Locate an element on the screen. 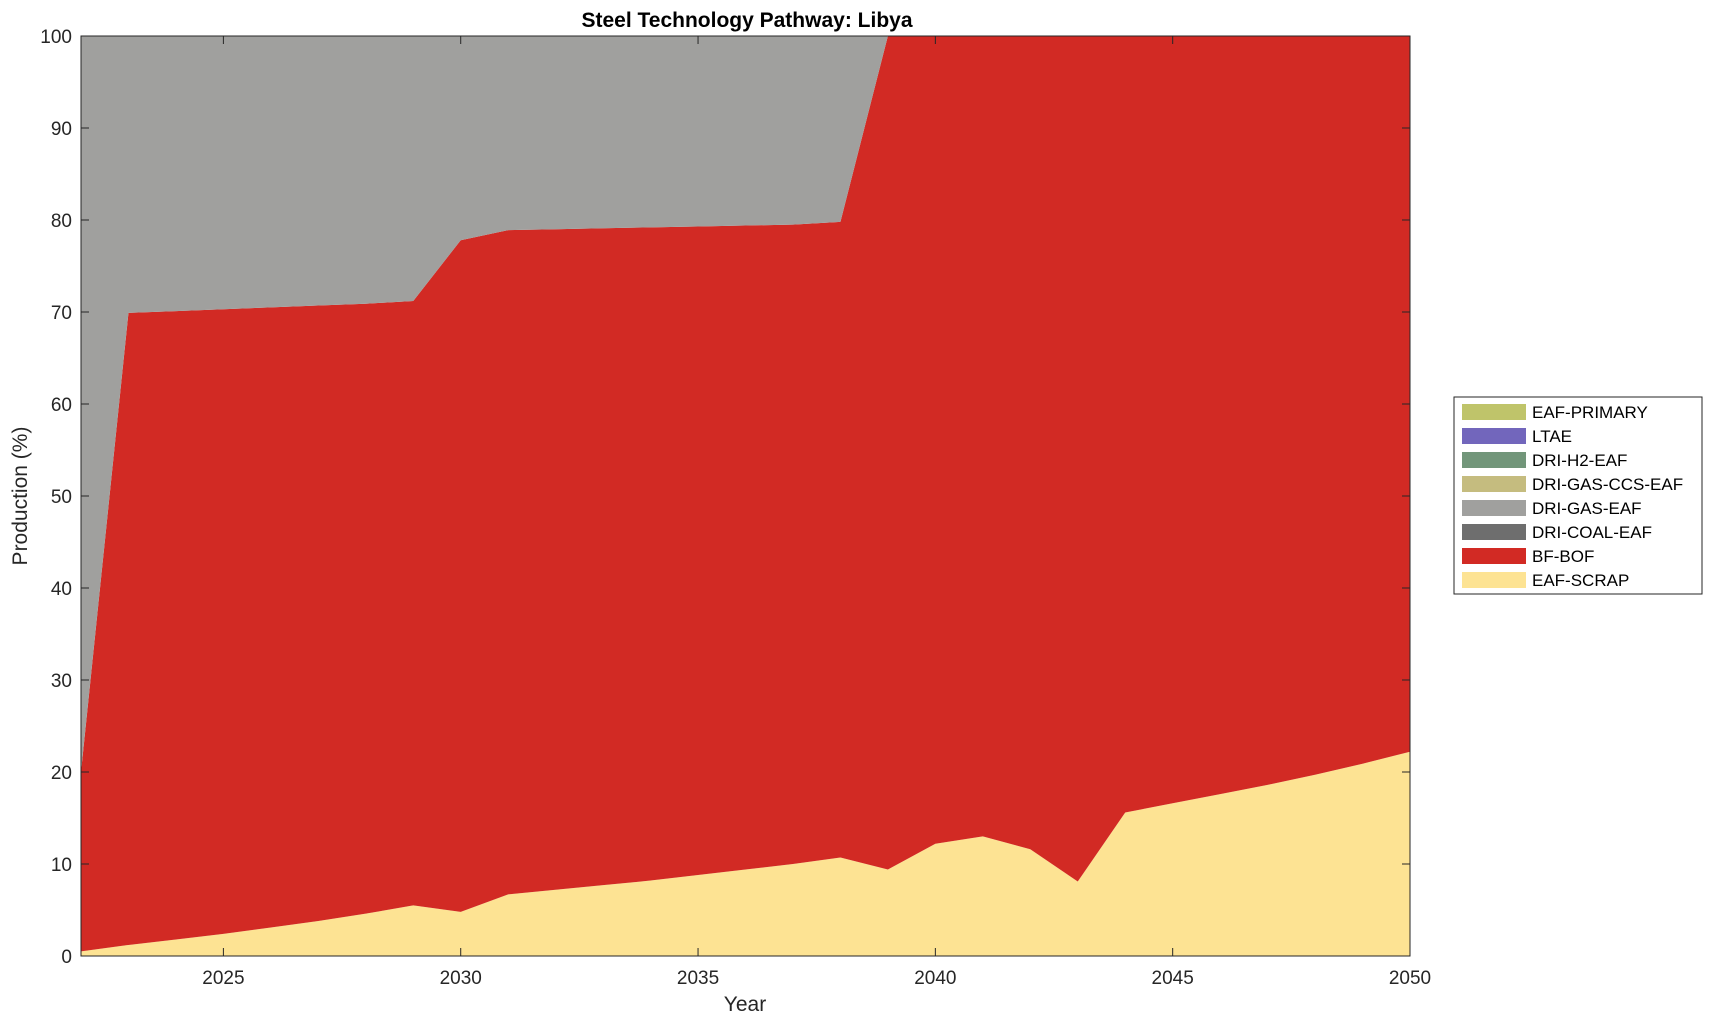  chart-title: Steel Technology Pathway: Libya is located at coordinates (746, 20).